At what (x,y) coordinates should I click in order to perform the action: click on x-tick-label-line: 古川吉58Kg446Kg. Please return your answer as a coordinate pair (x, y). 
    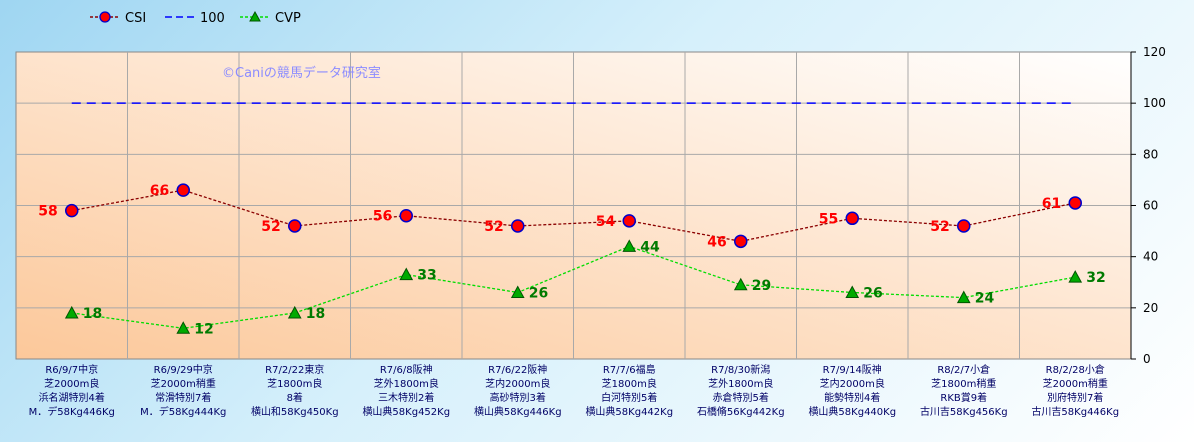
    Looking at the image, I should click on (1075, 411).